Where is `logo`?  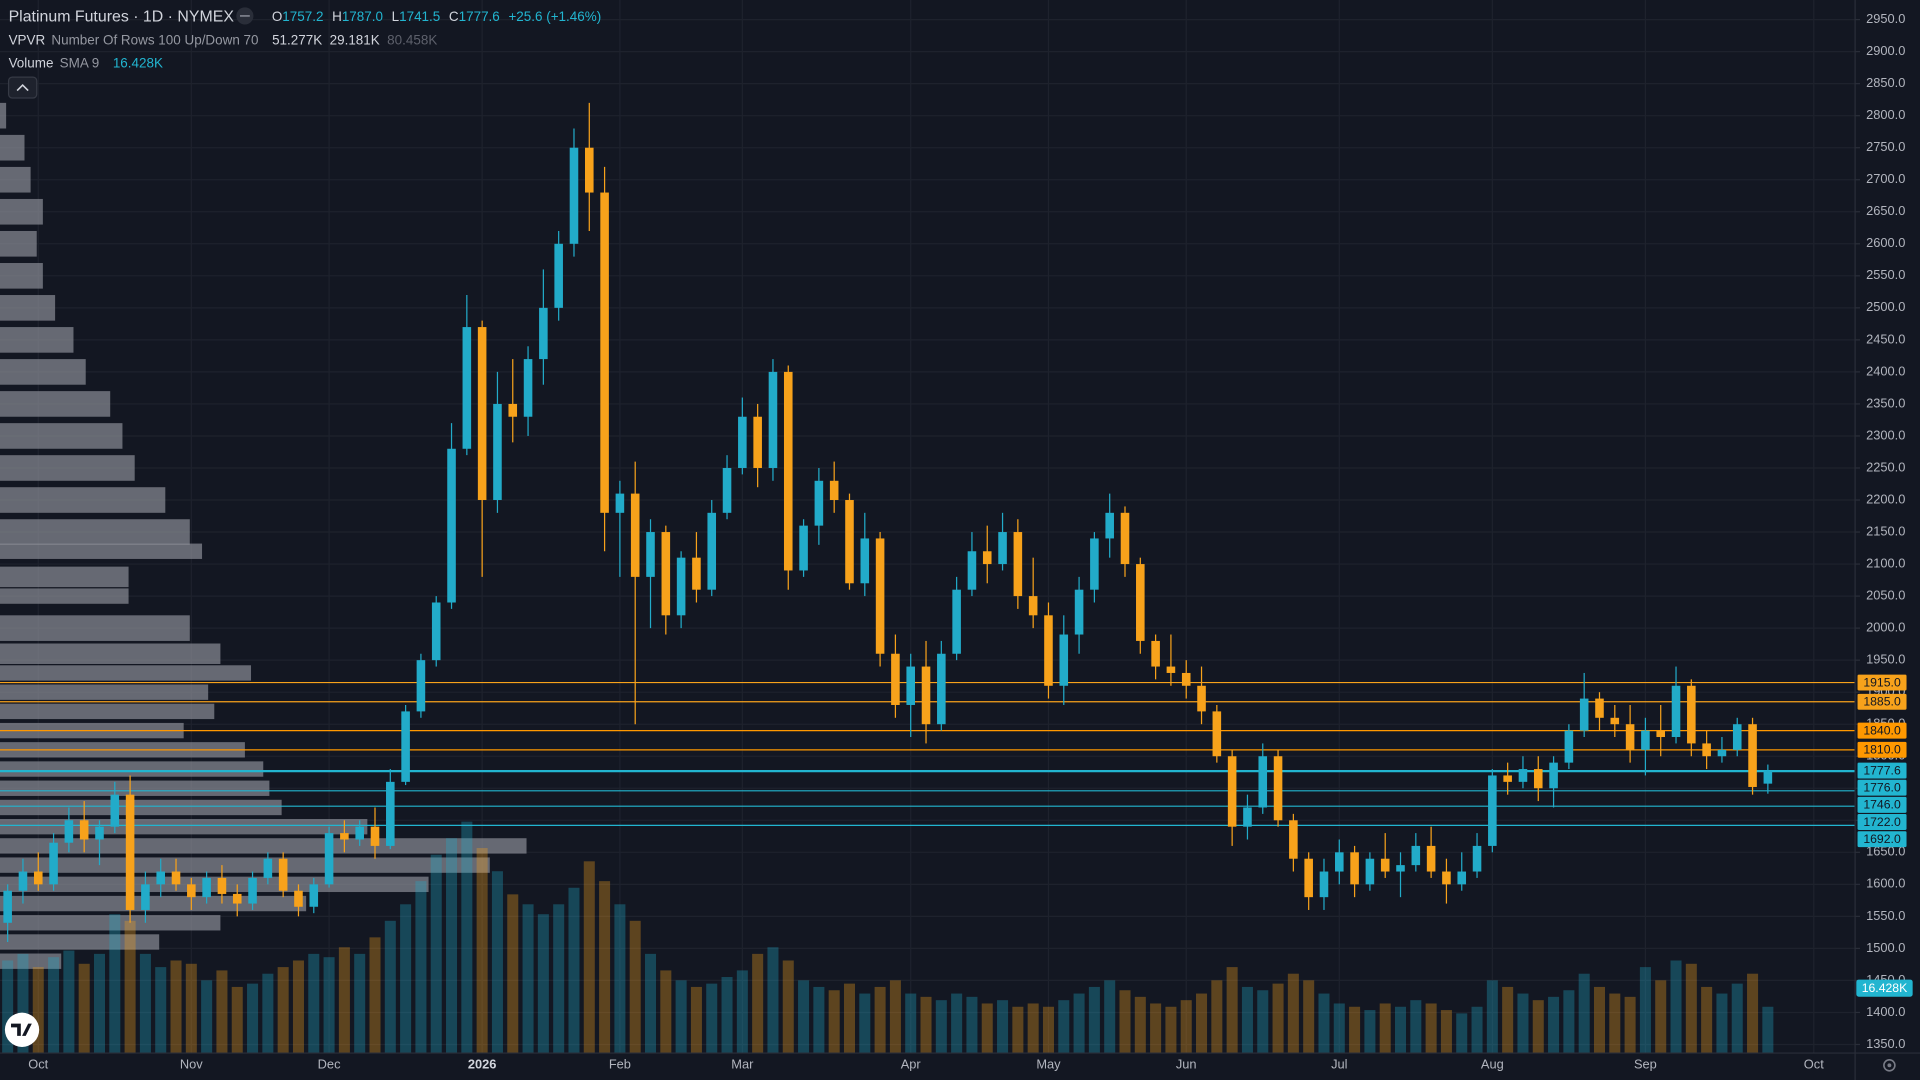 logo is located at coordinates (22, 1029).